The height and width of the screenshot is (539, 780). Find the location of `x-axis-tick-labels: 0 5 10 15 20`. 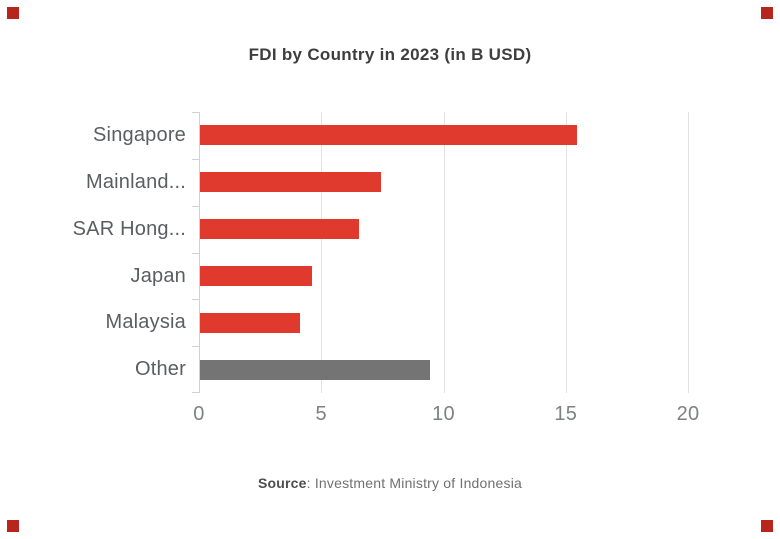

x-axis-tick-labels: 0 5 10 15 20 is located at coordinates (390, 415).